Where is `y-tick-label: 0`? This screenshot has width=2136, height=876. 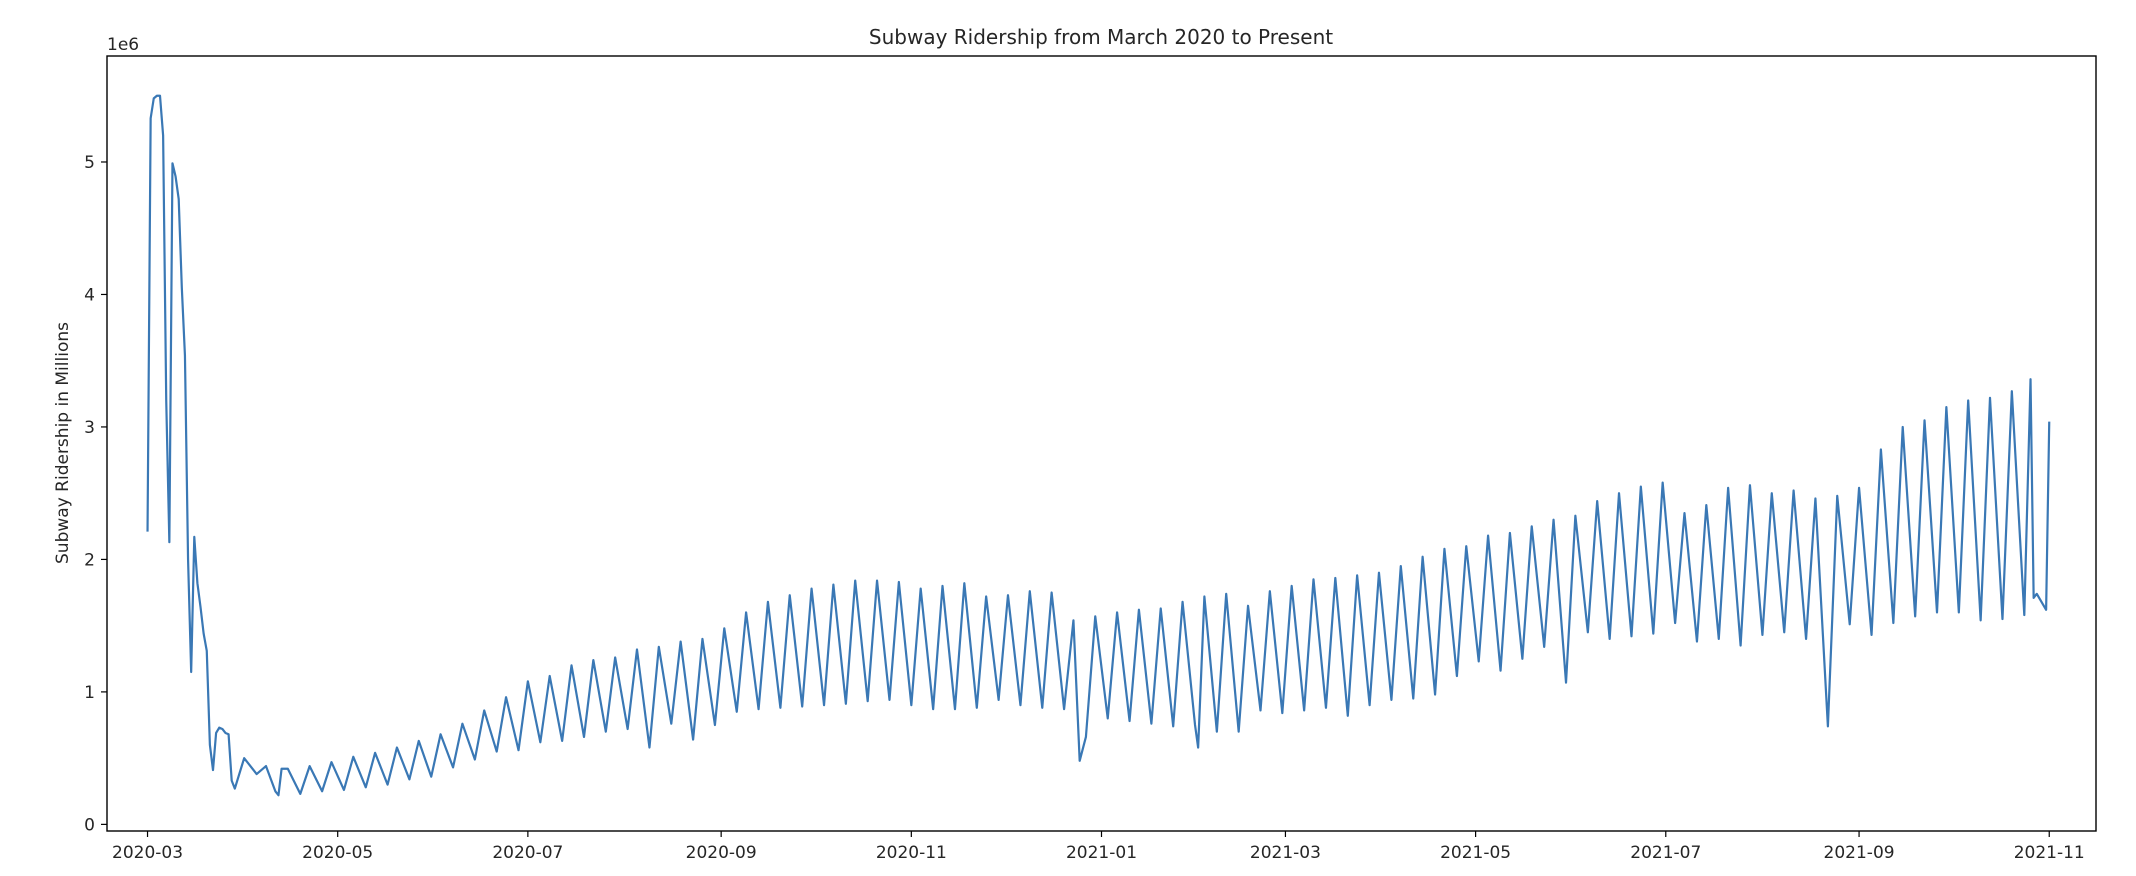 y-tick-label: 0 is located at coordinates (89, 825).